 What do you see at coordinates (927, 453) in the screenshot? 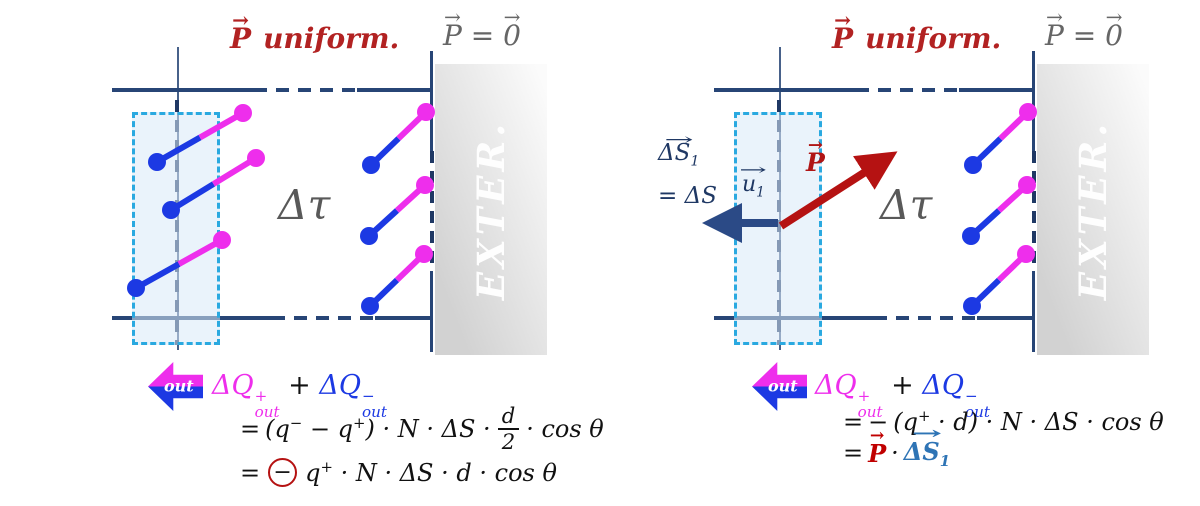
I see `ds1-vector-term: ΔS1` at bounding box center [927, 453].